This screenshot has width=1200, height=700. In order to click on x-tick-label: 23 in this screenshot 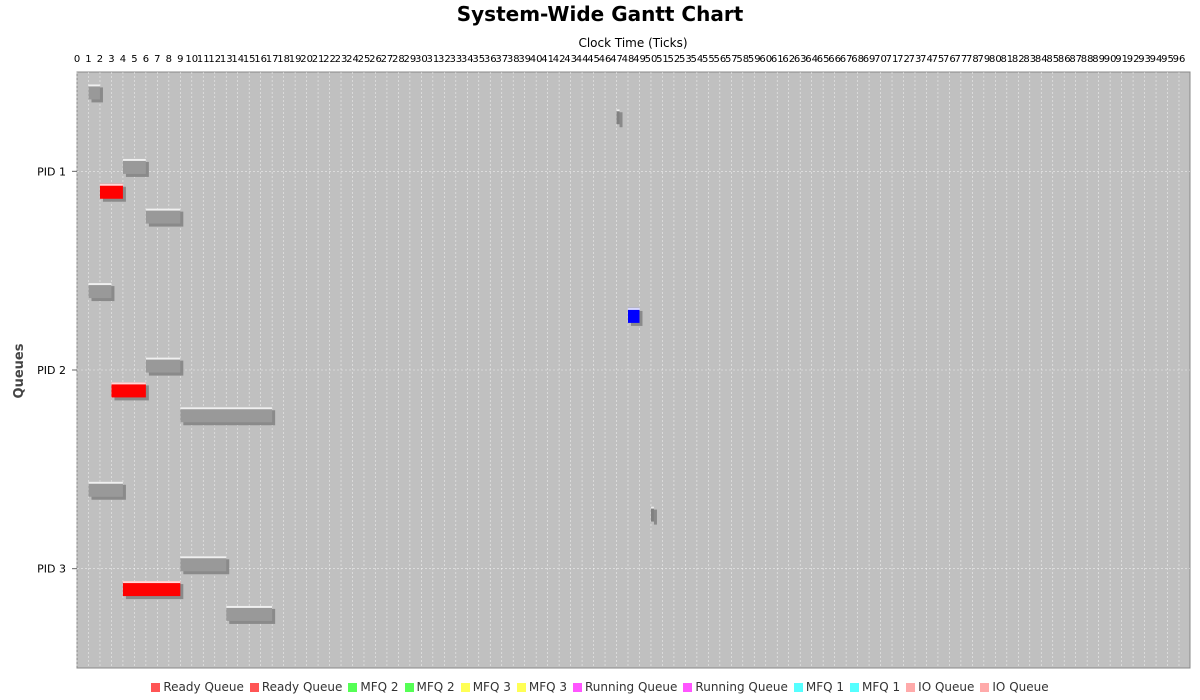, I will do `click(341, 59)`.